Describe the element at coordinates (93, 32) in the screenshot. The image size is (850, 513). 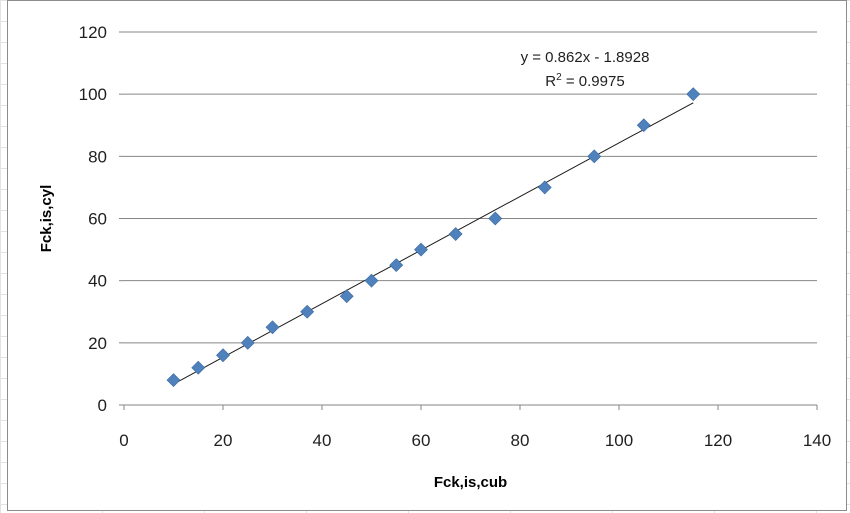
I see `y-tick-label: 120` at that location.